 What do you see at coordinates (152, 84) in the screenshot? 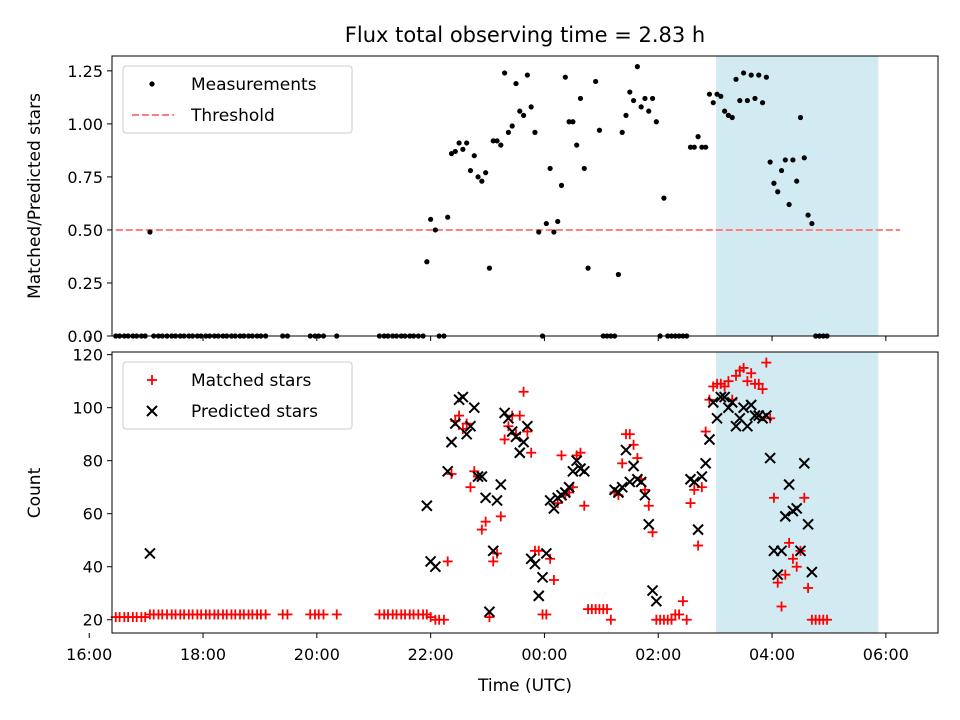
I see `legend-measurement-marker` at bounding box center [152, 84].